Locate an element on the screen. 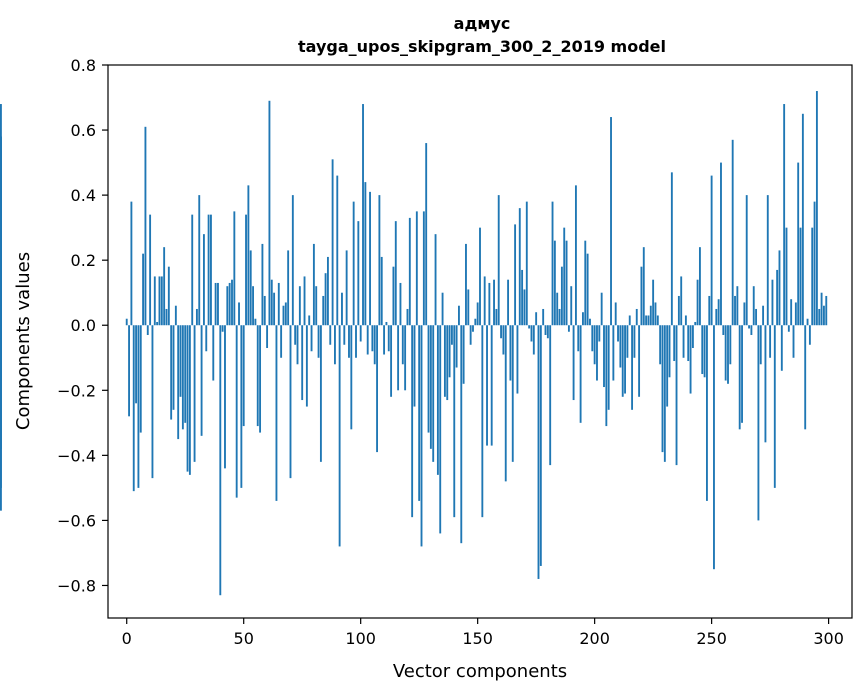 Image resolution: width=867 pixels, height=696 pixels. chart-subtitle: tayga_upos_skipgram_300_2_2019 model is located at coordinates (482, 46).